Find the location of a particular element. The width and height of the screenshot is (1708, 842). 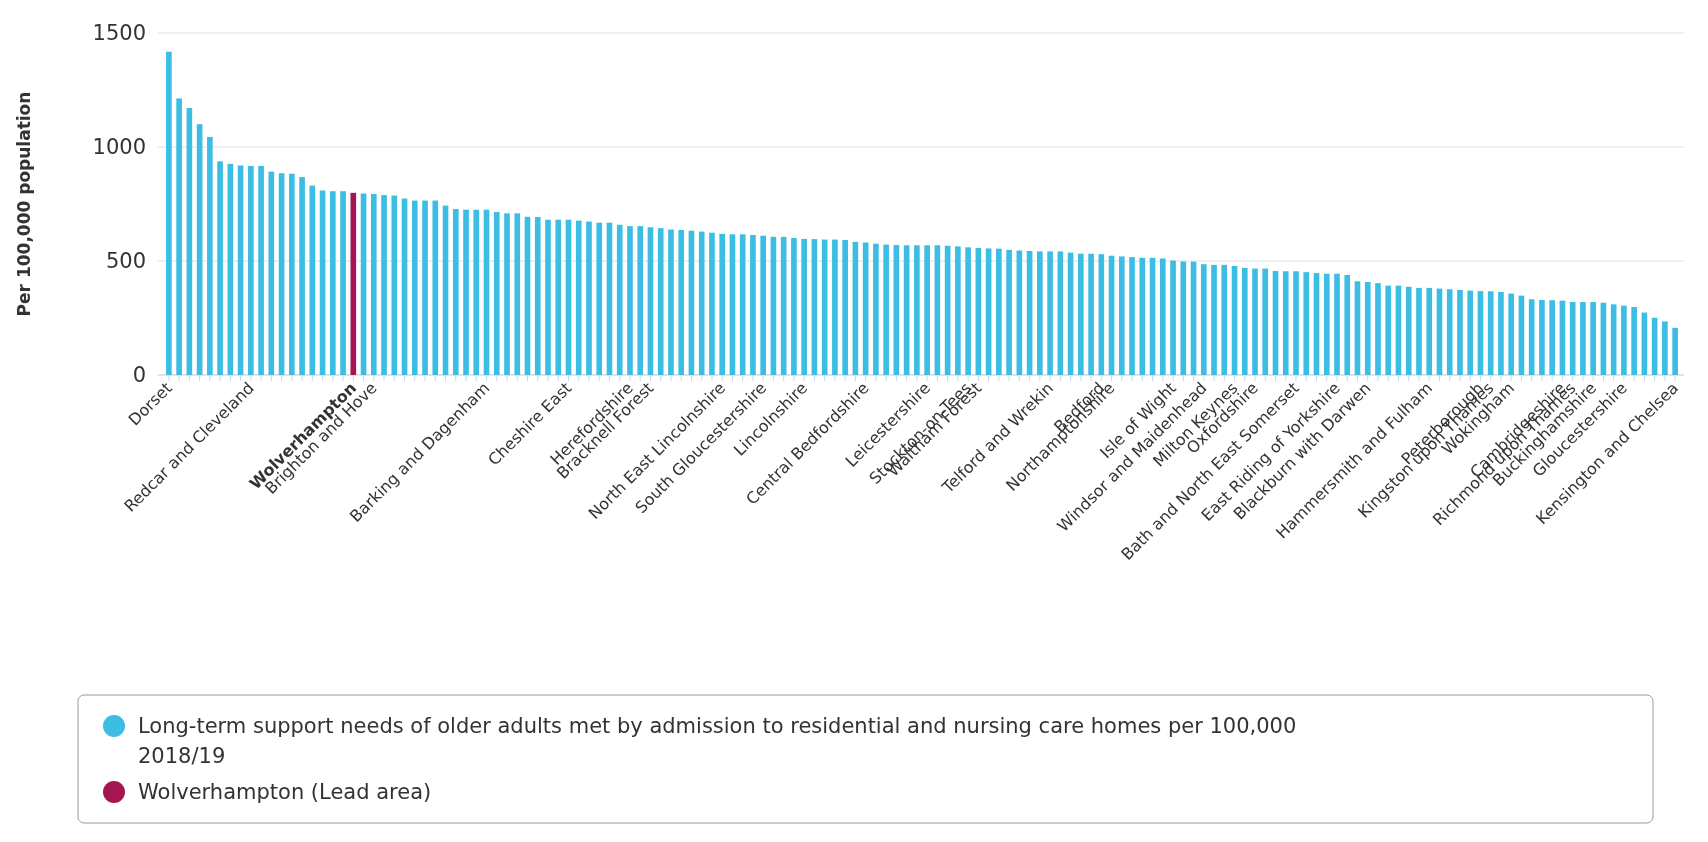

legend-label: Wolverhampton (Lead area) is located at coordinates (285, 792).